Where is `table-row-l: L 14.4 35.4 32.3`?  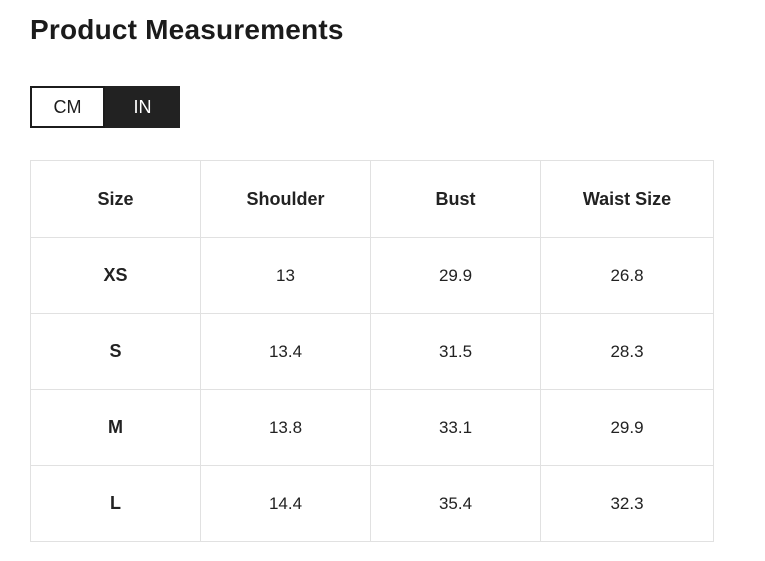
table-row-l: L 14.4 35.4 32.3 is located at coordinates (372, 503).